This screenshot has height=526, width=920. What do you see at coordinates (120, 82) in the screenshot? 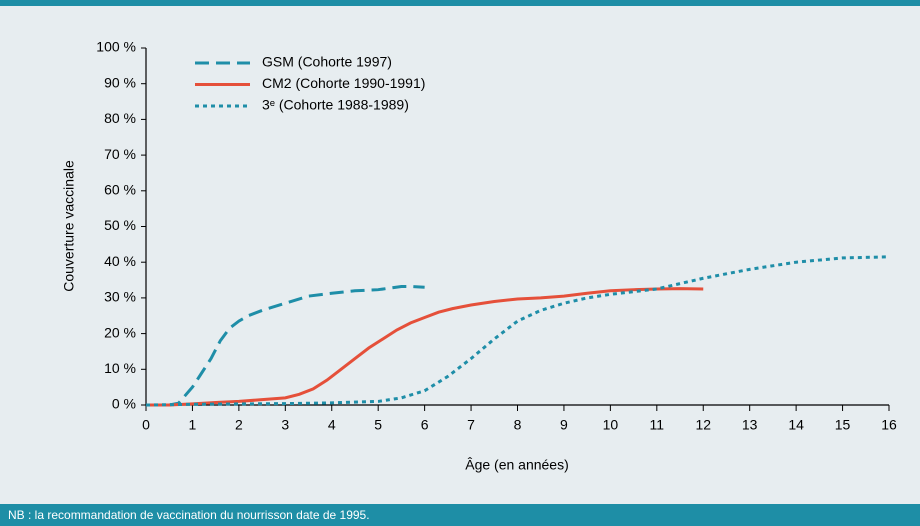
I see `y-tick-label: 90 %` at bounding box center [120, 82].